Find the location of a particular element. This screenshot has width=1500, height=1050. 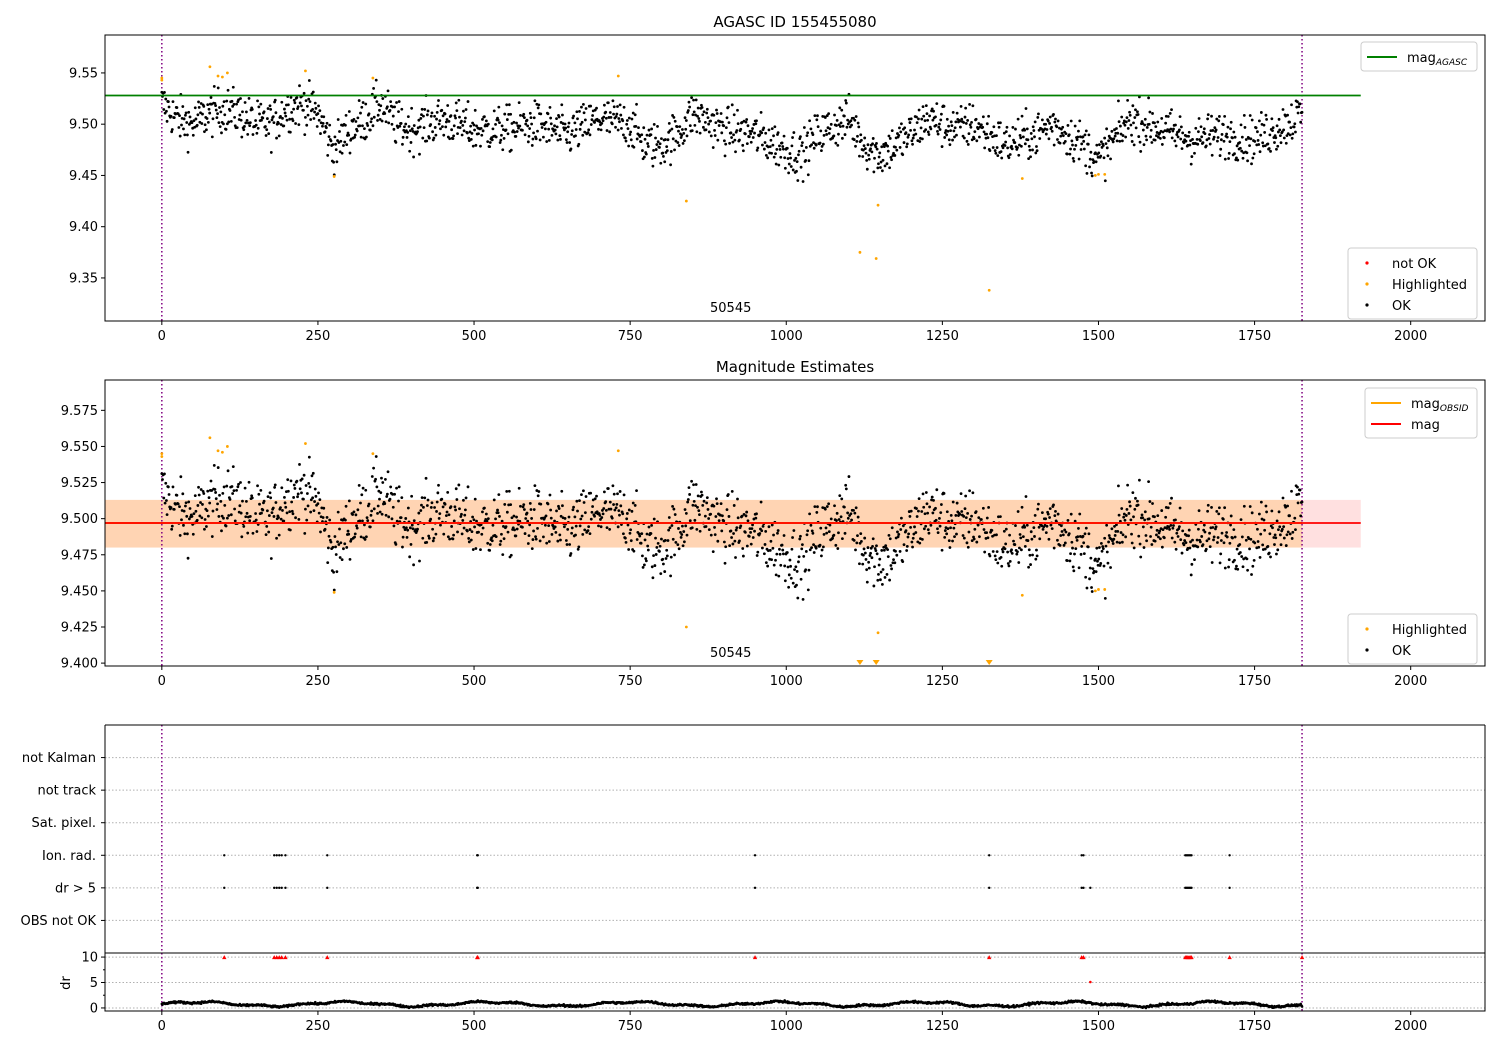

legend-box is located at coordinates (1412, 283).